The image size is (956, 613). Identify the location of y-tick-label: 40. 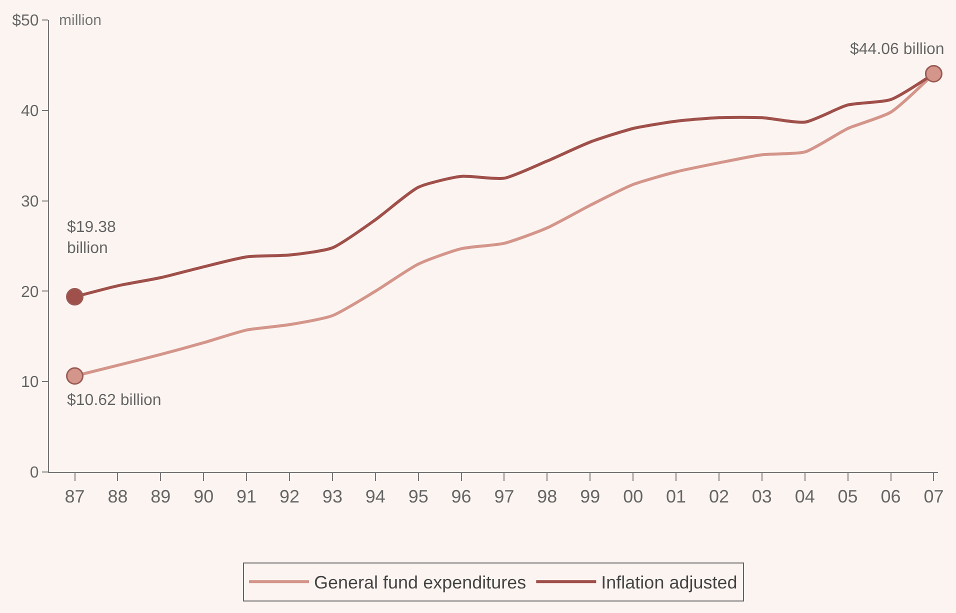
(30, 111).